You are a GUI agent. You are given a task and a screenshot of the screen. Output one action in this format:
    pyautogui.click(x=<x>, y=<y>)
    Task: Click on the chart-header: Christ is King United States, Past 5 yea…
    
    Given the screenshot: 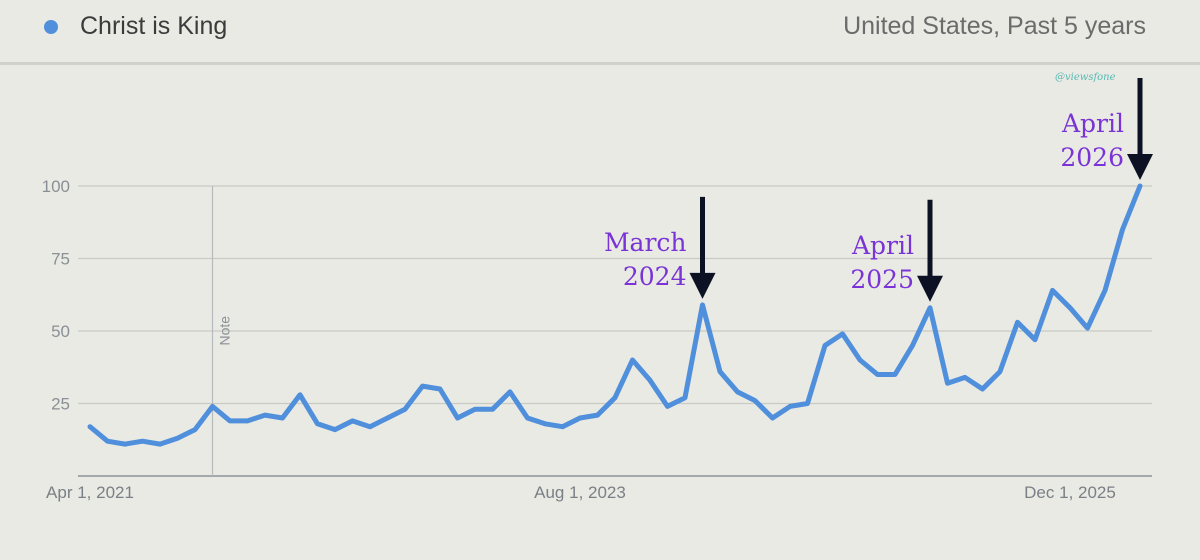 What is the action you would take?
    pyautogui.click(x=600, y=31)
    